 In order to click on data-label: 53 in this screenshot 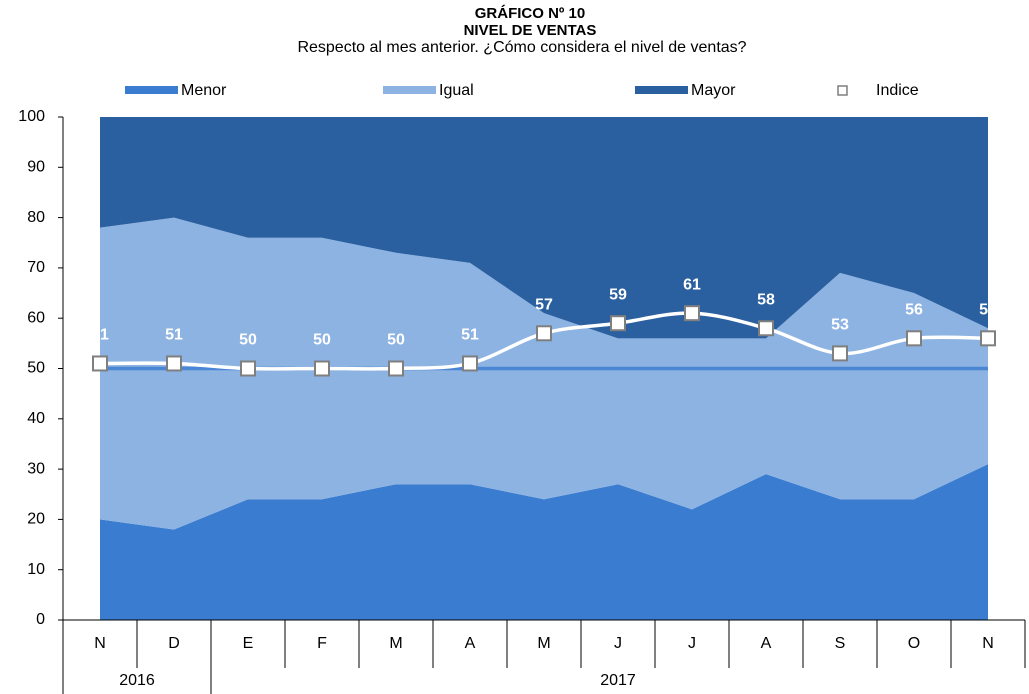, I will do `click(840, 325)`.